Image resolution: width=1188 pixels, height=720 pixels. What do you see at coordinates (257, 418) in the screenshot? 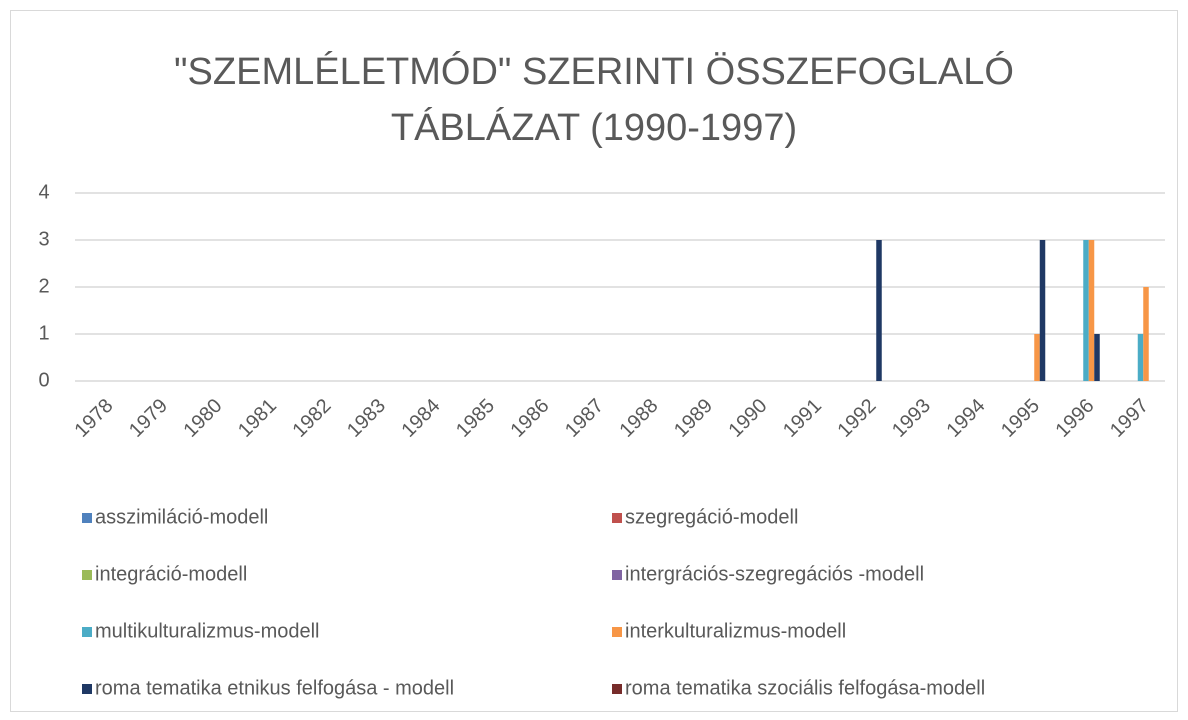
I see `x-tick-label: 1981` at bounding box center [257, 418].